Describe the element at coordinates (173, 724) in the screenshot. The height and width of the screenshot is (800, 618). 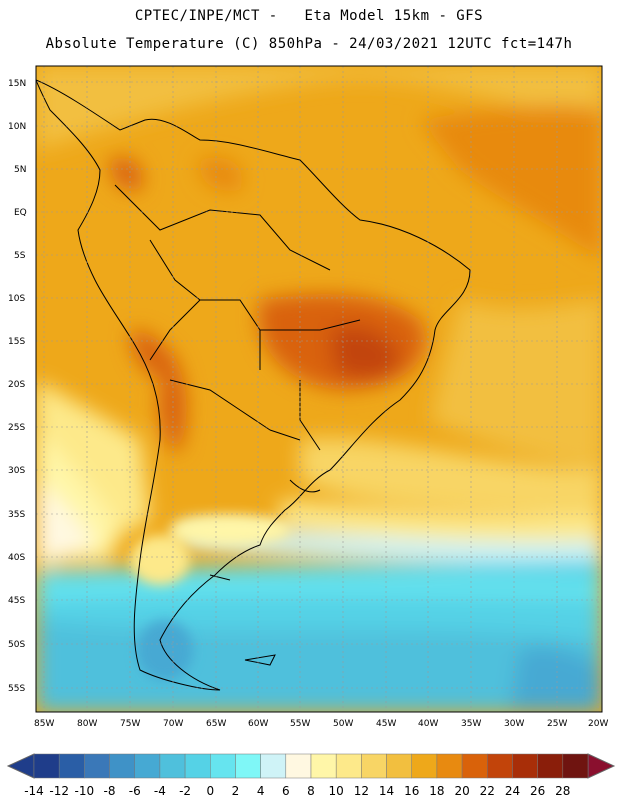
I see `lon-label: 70W` at that location.